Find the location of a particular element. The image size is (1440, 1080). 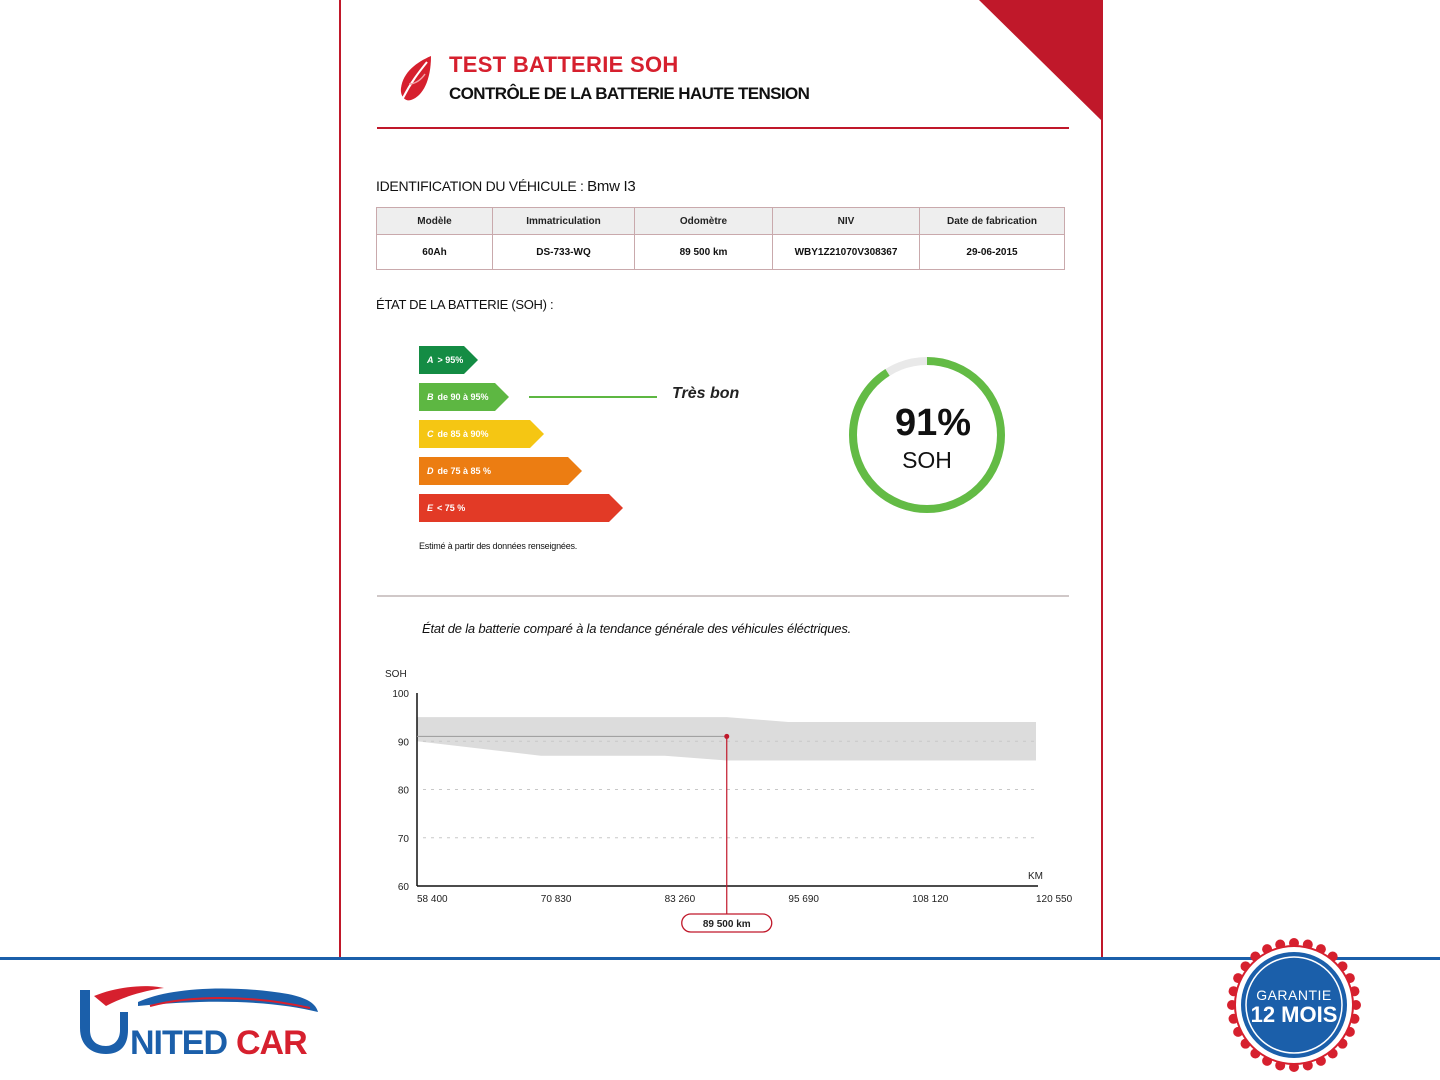

gauge-progress-arc is located at coordinates (927, 435).